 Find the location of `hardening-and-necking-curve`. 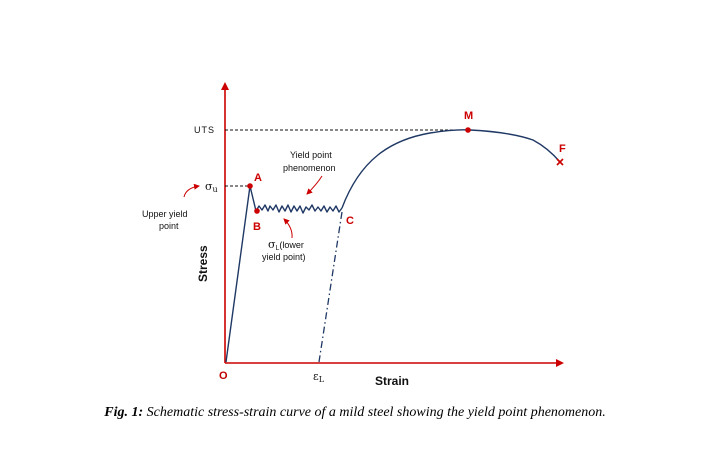

hardening-and-necking-curve is located at coordinates (451, 169).